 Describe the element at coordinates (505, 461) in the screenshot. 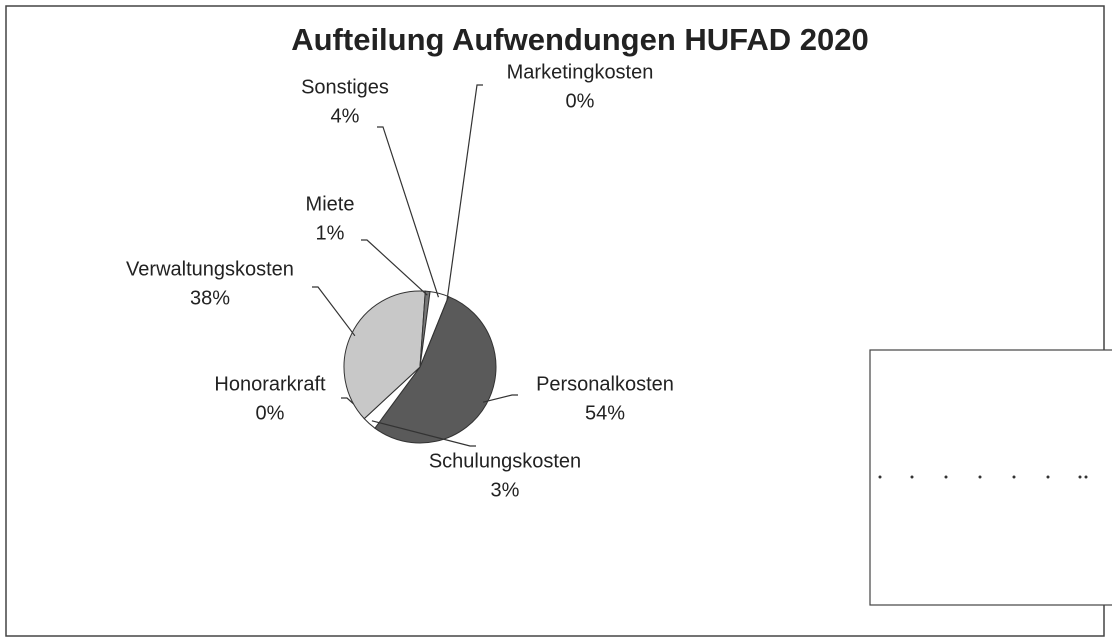

I see `slice-label: Schulungskosten` at that location.